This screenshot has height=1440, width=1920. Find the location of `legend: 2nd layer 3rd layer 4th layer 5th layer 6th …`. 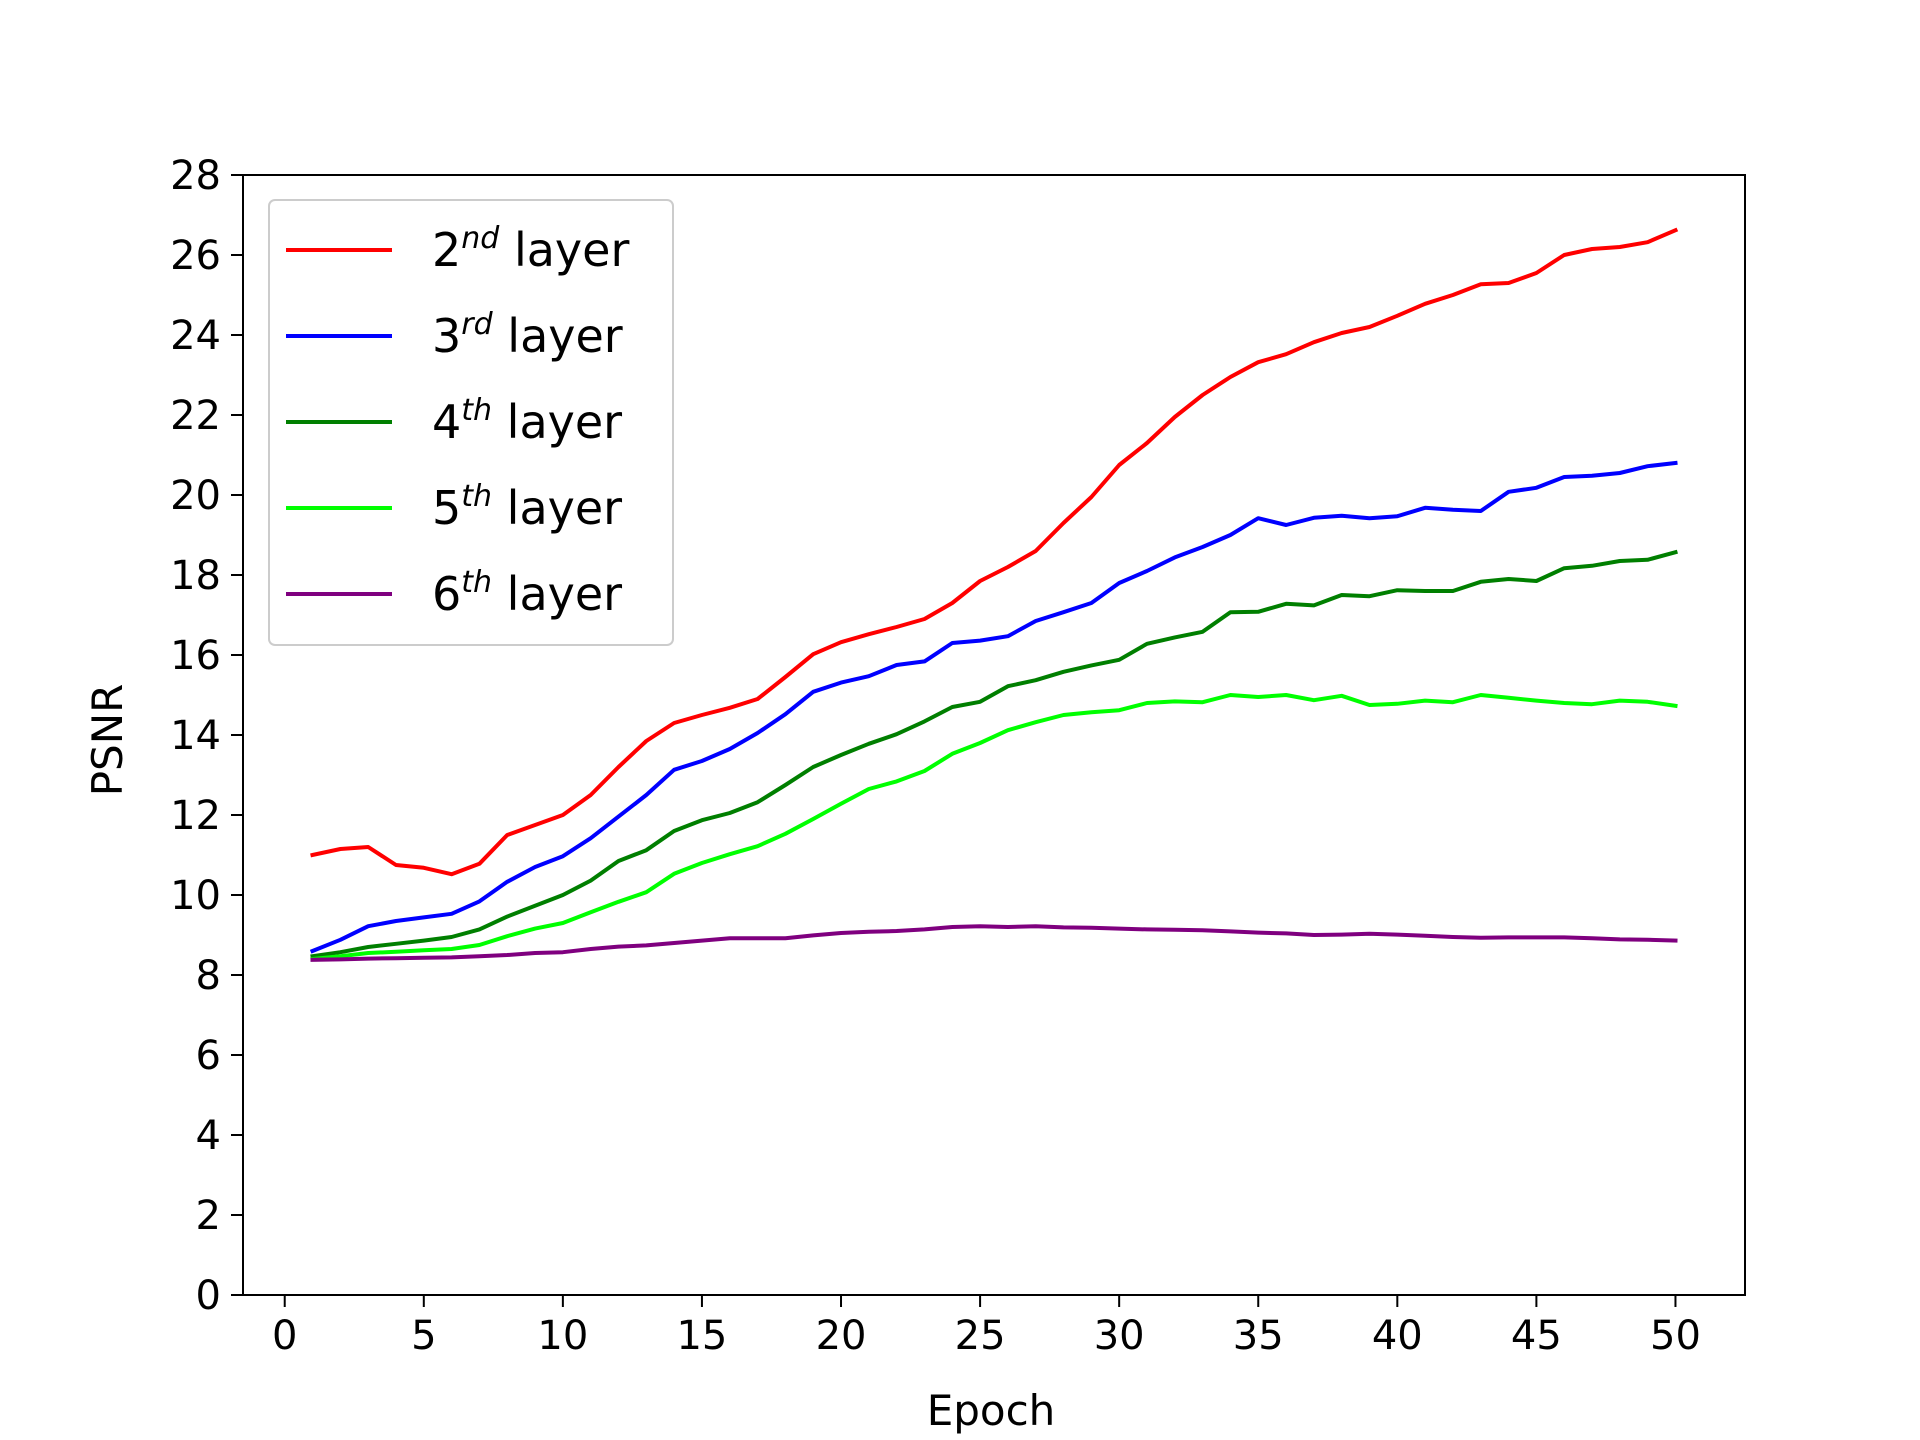

legend: 2nd layer 3rd layer 4th layer 5th layer 6th … is located at coordinates (471, 422).